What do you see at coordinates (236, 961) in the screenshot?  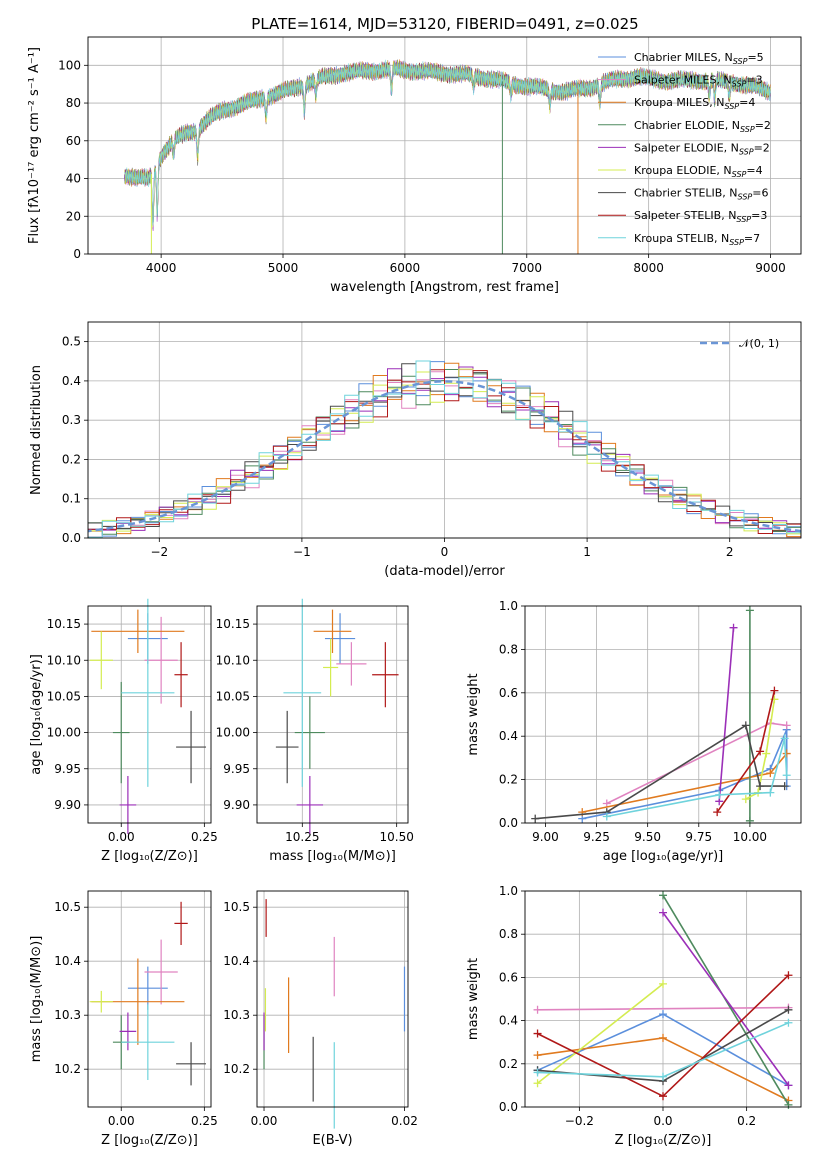 I see `y-tick-label: 10.4` at bounding box center [236, 961].